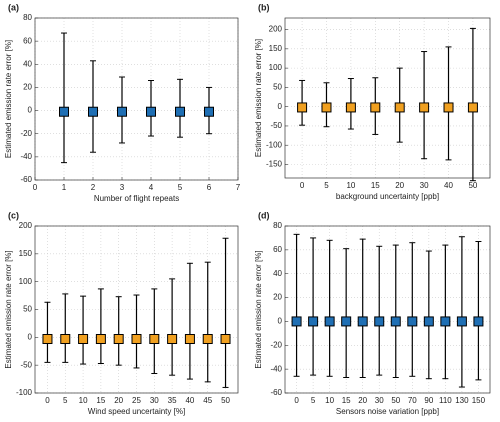 This screenshot has height=422, width=500. Describe the element at coordinates (479, 400) in the screenshot. I see `x-tick-label: 150` at that location.